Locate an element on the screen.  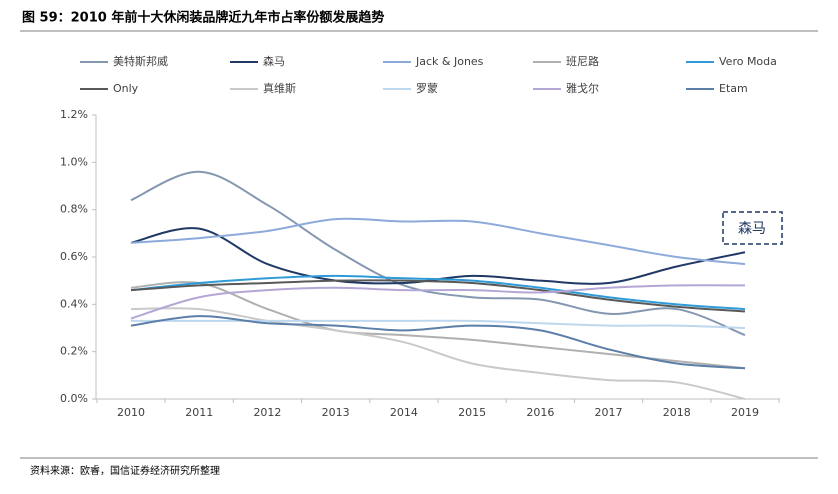
legend-label: Only is located at coordinates (126, 88).